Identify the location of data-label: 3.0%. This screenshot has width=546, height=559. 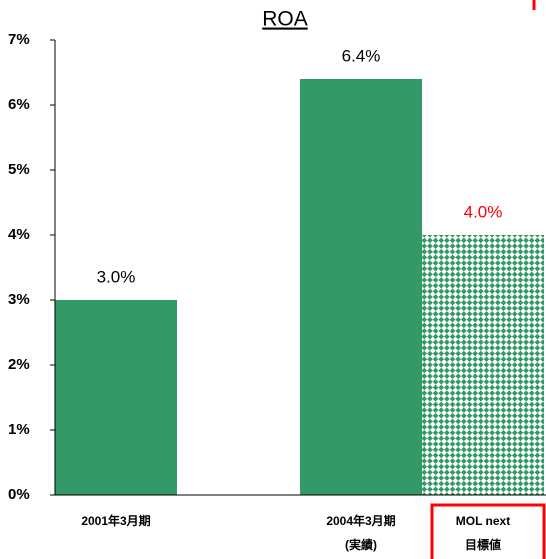
(116, 276).